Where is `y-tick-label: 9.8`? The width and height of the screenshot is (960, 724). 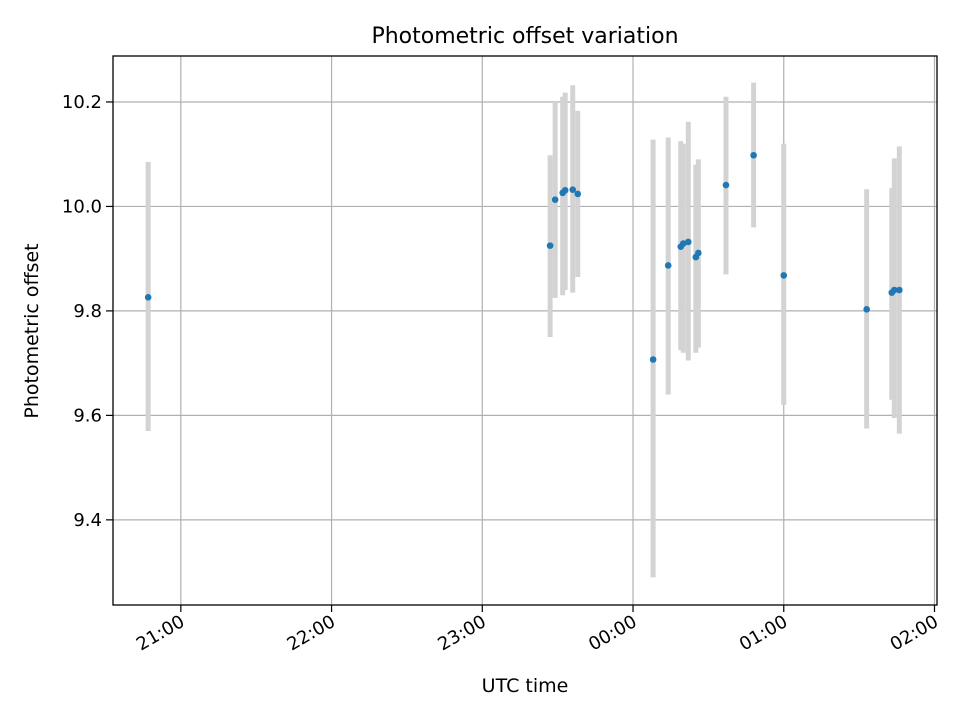
y-tick-label: 9.8 is located at coordinates (87, 311).